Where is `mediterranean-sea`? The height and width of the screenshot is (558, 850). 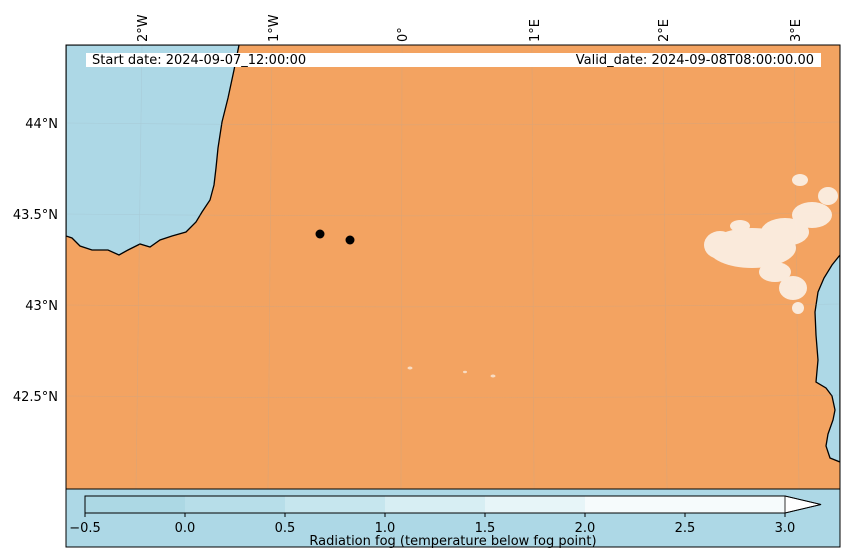
mediterranean-sea is located at coordinates (827, 358).